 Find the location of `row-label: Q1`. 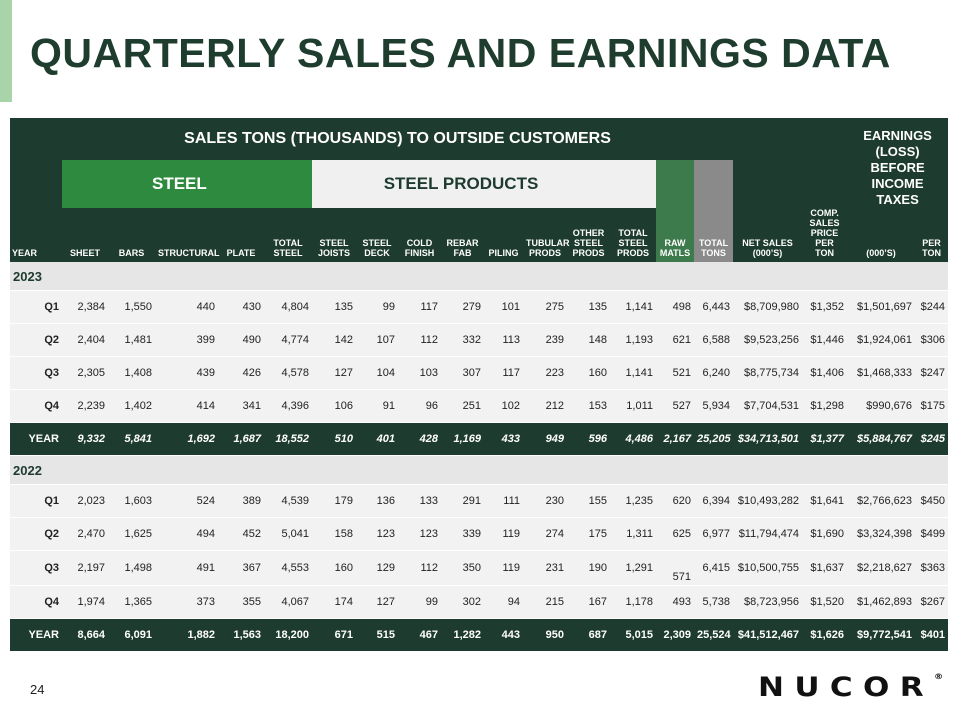

row-label: Q1 is located at coordinates (36, 501).